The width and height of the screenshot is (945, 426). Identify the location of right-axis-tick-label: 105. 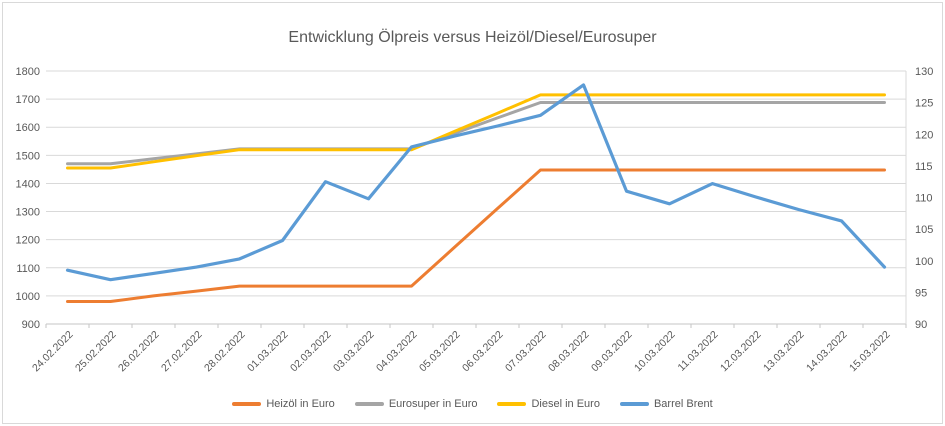
(924, 230).